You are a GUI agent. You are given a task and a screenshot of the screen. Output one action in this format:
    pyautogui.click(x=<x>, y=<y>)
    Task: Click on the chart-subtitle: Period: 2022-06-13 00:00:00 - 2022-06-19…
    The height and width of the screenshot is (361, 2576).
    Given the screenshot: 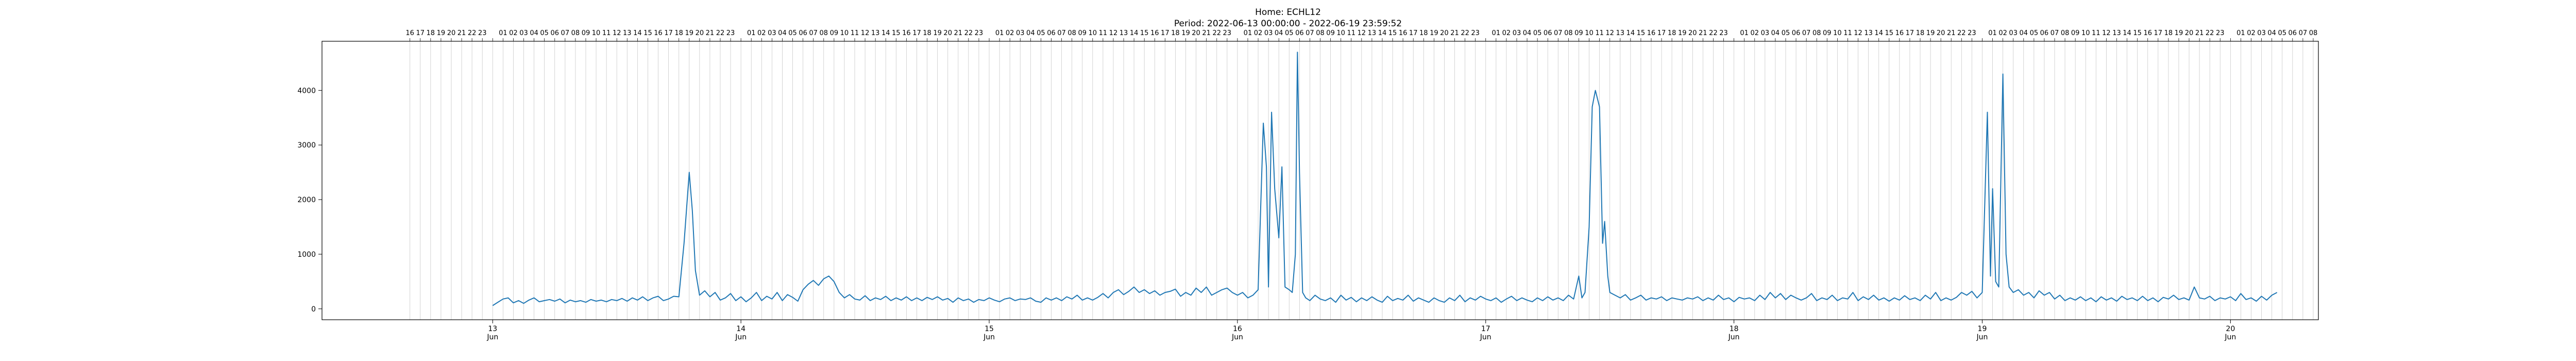 What is the action you would take?
    pyautogui.click(x=1288, y=24)
    